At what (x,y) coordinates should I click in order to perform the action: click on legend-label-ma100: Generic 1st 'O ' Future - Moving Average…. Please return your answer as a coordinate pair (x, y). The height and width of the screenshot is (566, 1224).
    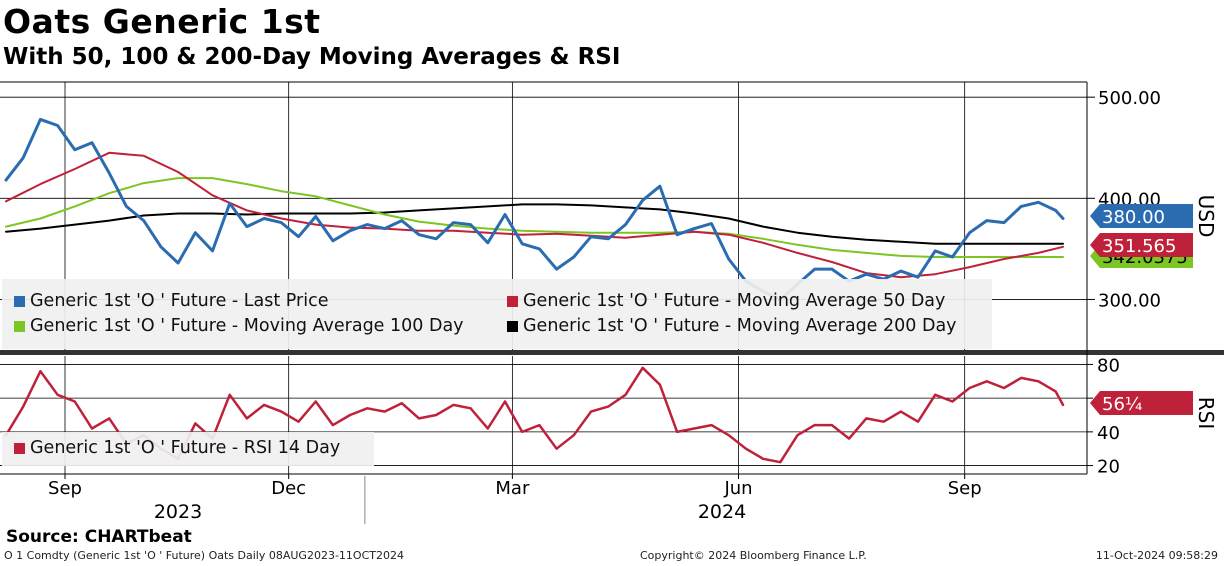
    Looking at the image, I should click on (247, 326).